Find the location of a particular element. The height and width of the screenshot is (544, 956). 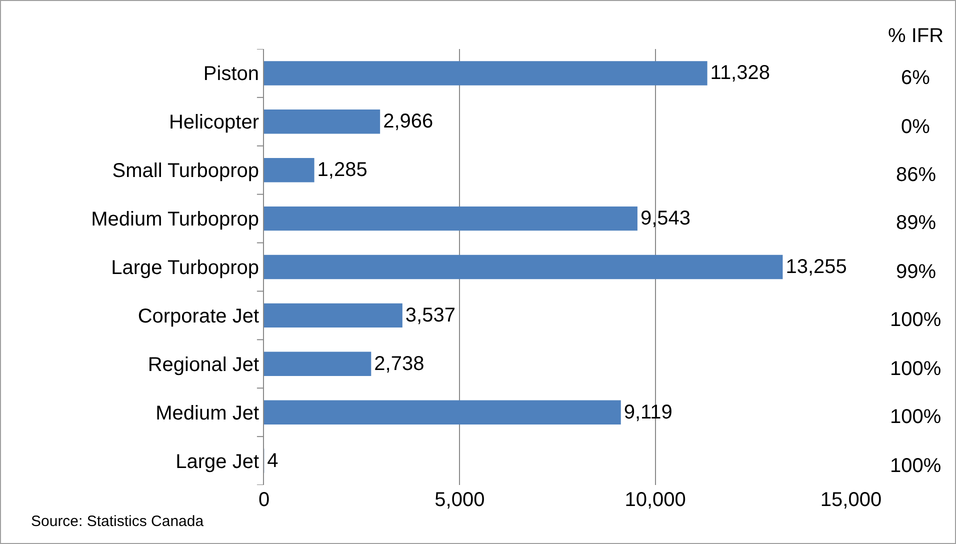

text: 99% is located at coordinates (916, 272).